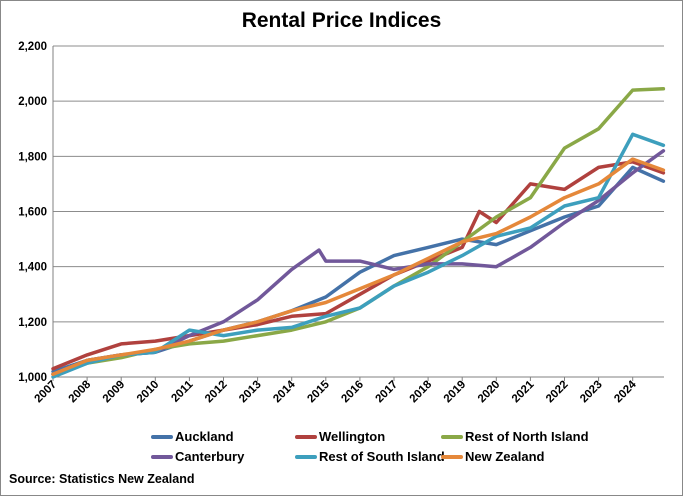  Describe the element at coordinates (32, 378) in the screenshot. I see `y-tick-label: 1,000` at that location.